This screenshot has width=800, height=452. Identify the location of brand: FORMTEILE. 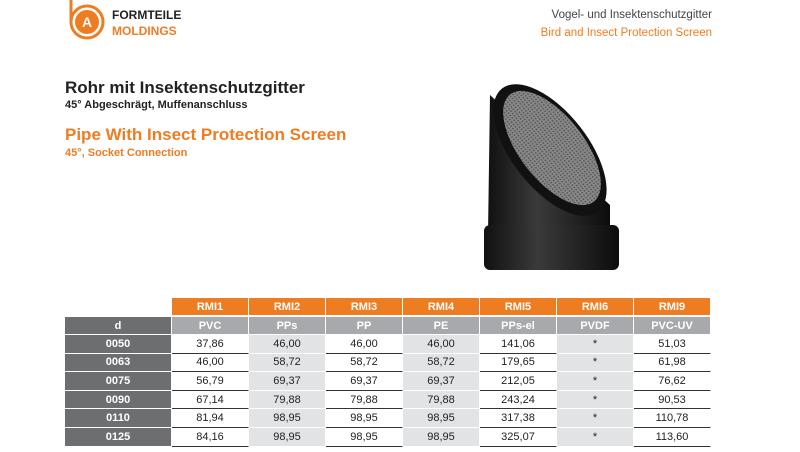
(147, 15).